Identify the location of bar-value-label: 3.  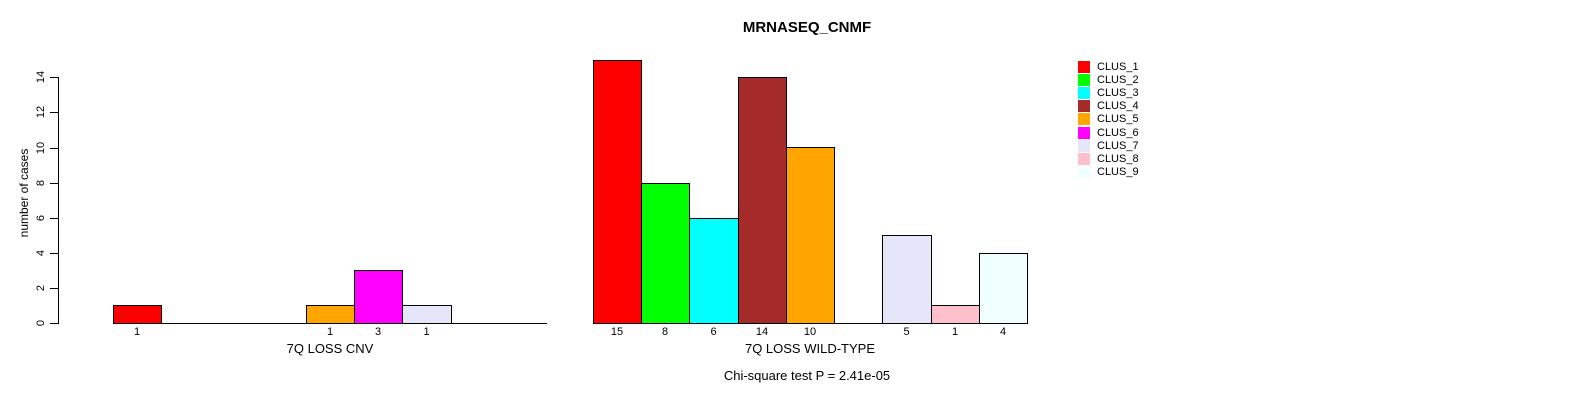
(378, 332).